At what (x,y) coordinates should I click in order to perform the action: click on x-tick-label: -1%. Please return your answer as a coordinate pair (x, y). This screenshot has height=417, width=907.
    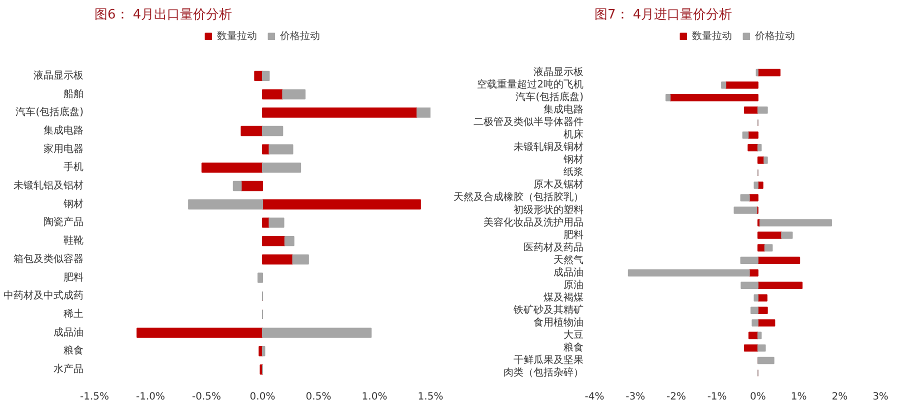
    Looking at the image, I should click on (717, 397).